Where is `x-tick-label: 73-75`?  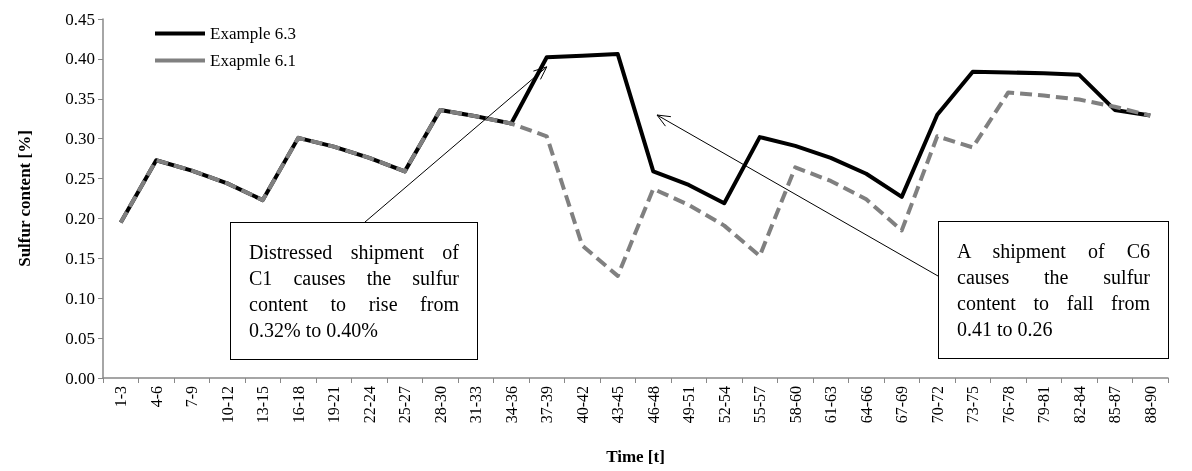 x-tick-label: 73-75 is located at coordinates (973, 405).